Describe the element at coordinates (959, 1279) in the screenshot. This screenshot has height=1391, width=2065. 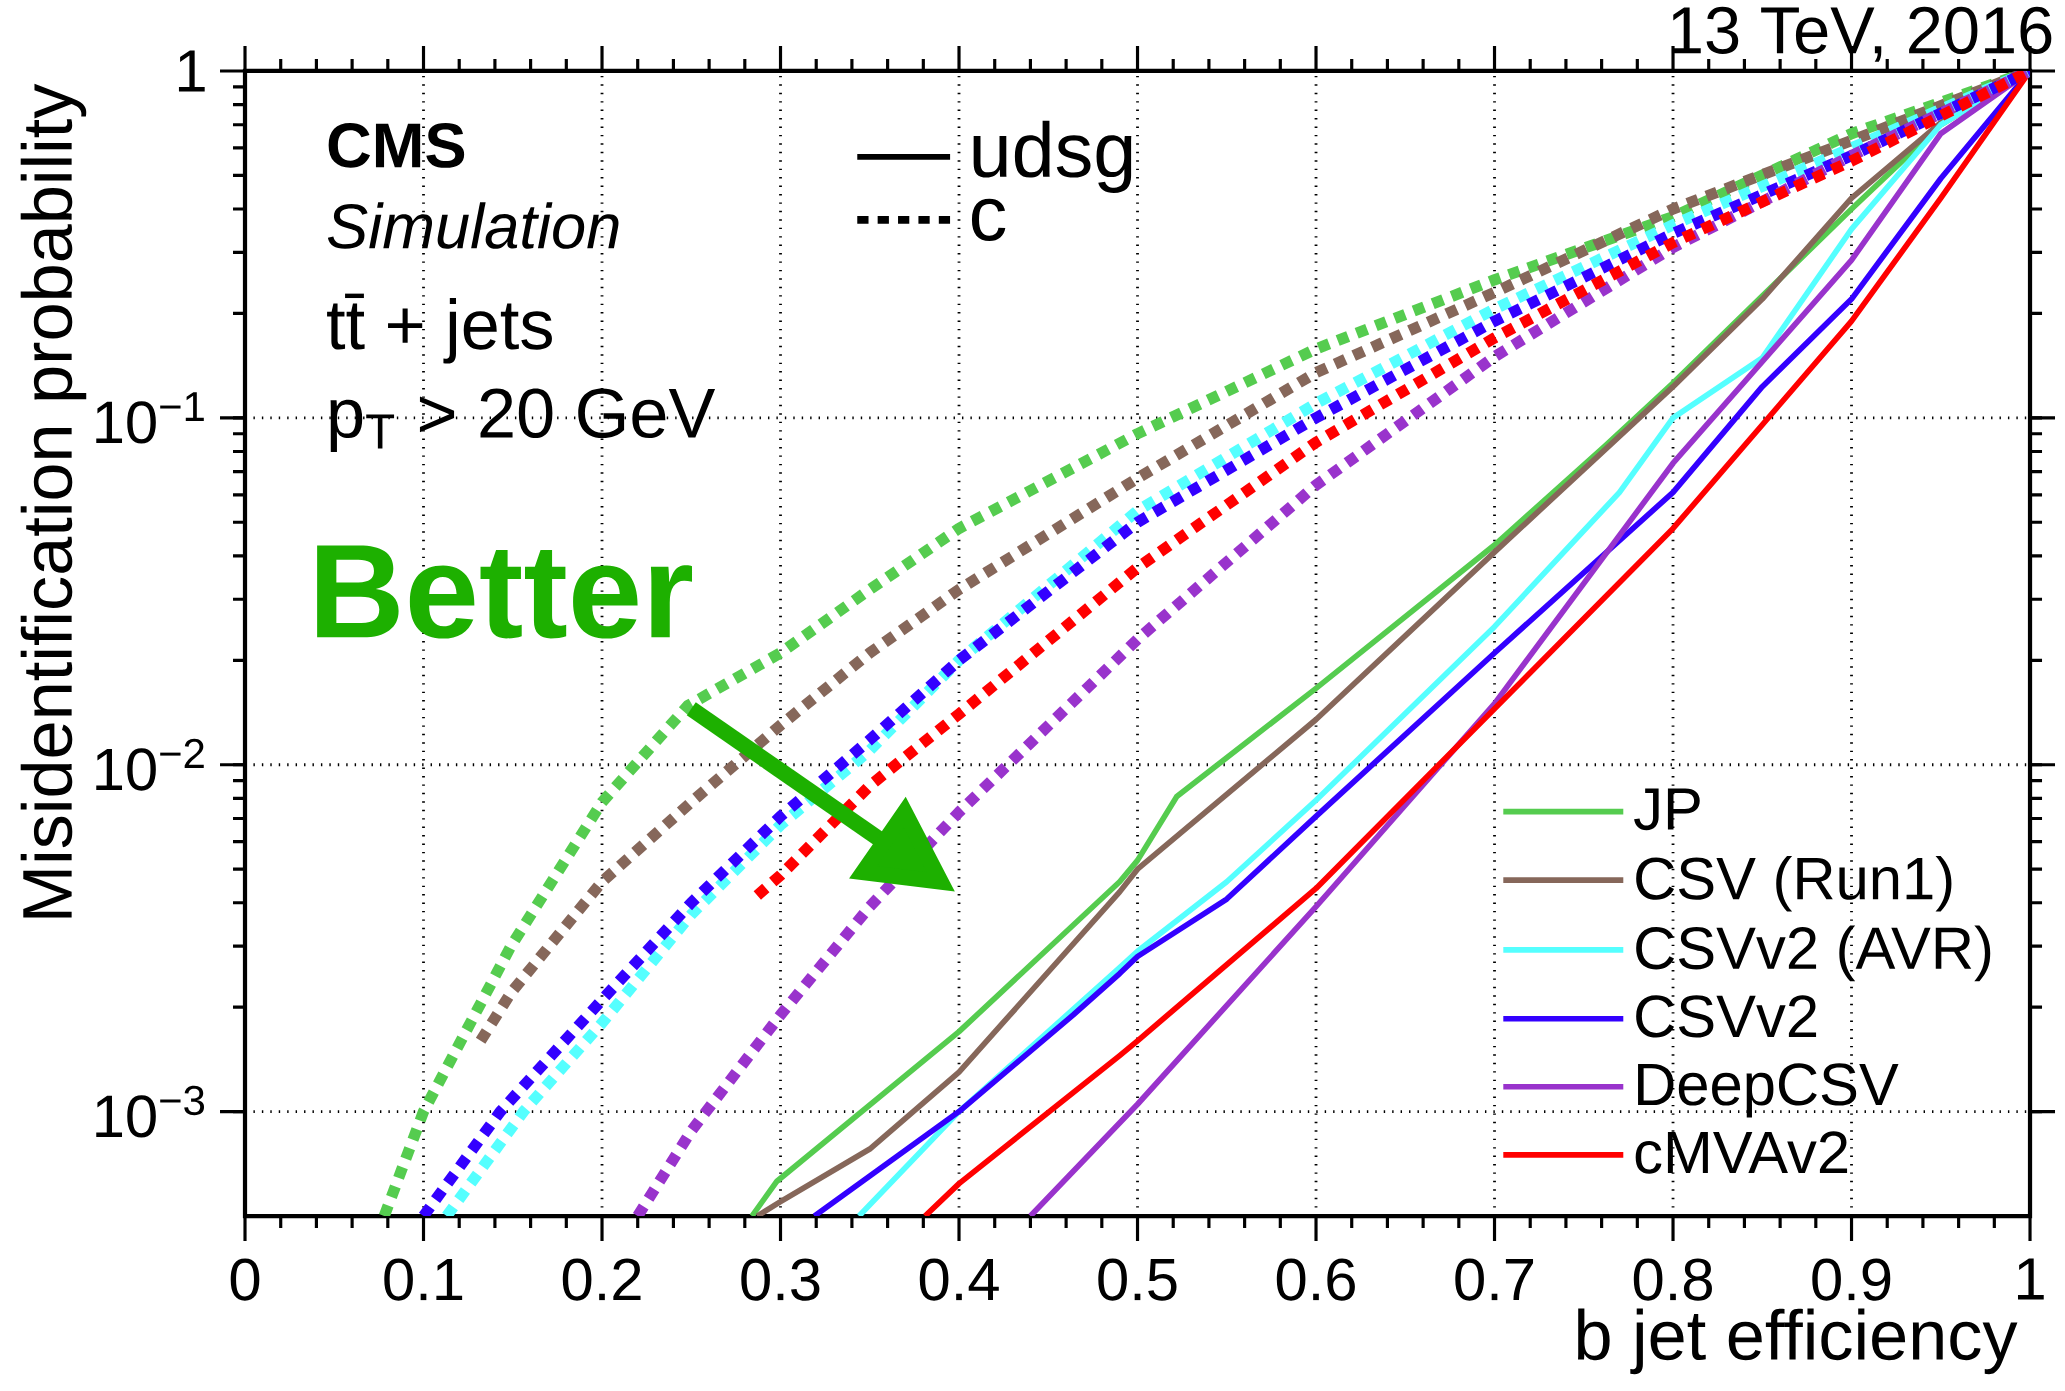
I see `x-tick-label: 0.4` at that location.